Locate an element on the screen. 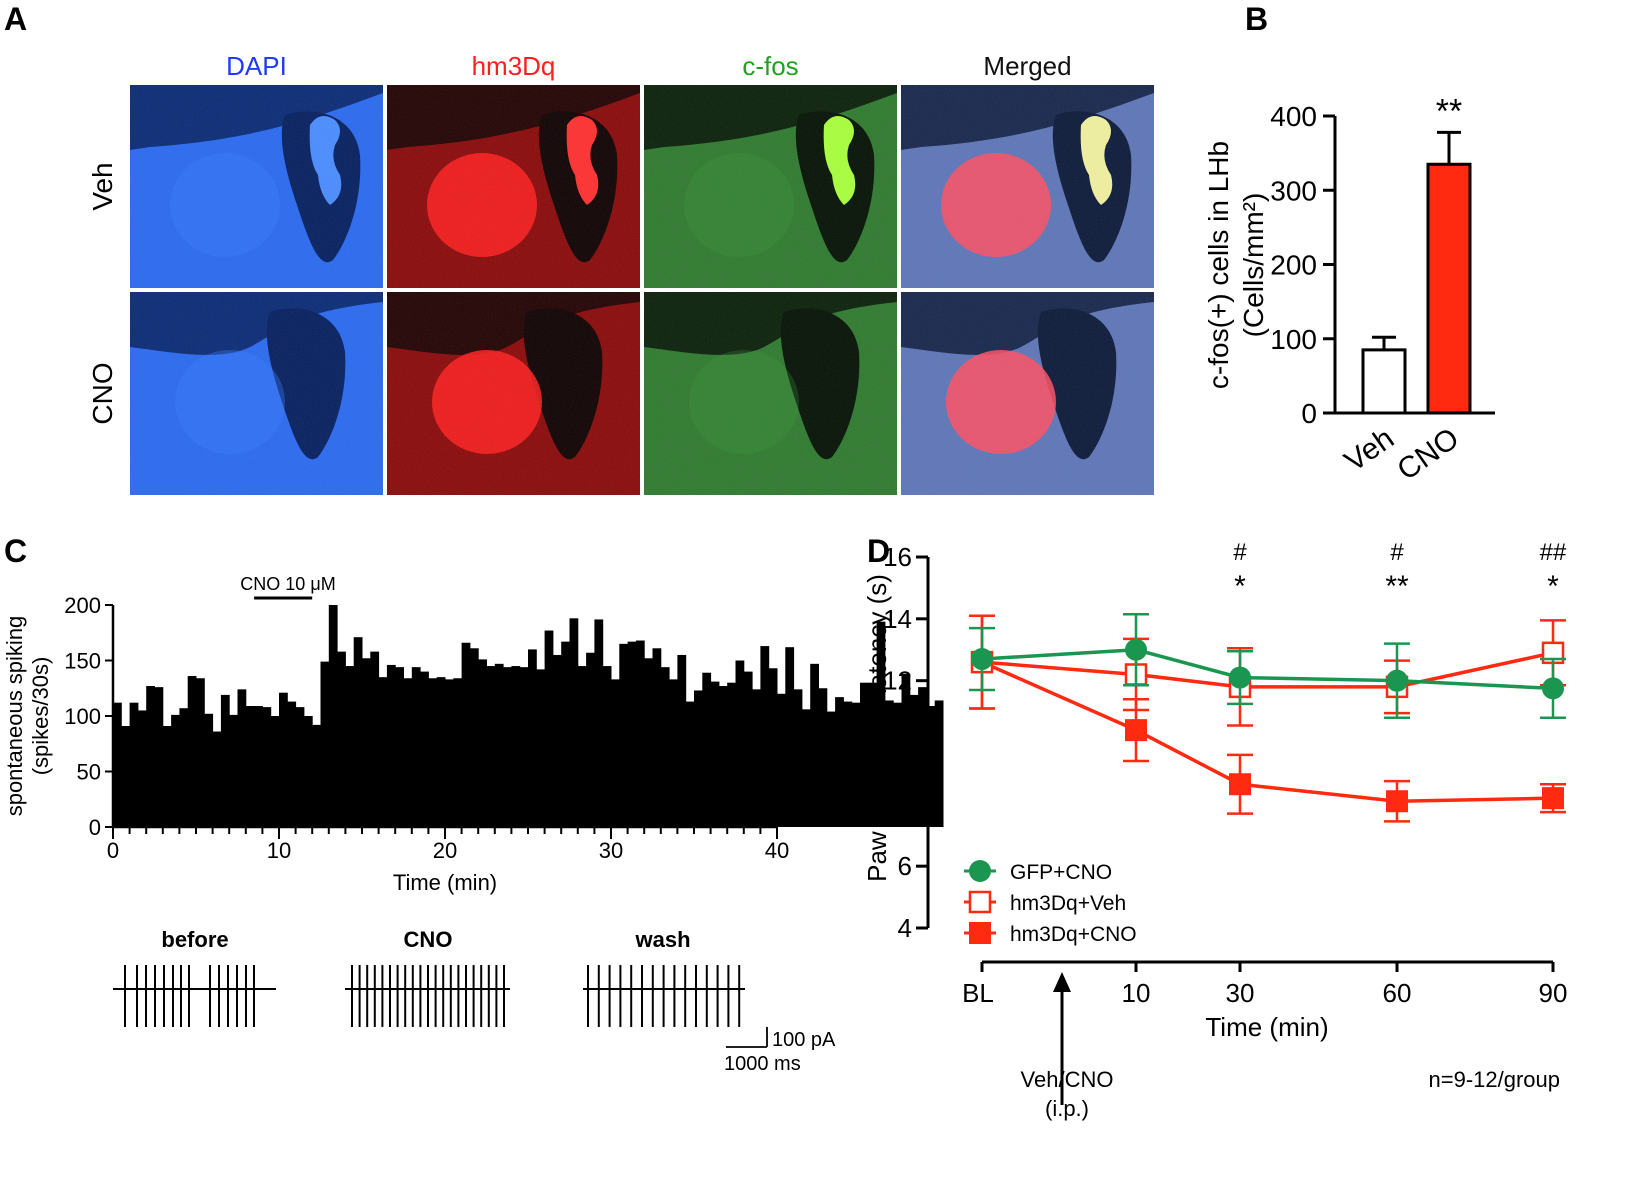 The height and width of the screenshot is (1181, 1645). x-tick-label: BL is located at coordinates (978, 993).